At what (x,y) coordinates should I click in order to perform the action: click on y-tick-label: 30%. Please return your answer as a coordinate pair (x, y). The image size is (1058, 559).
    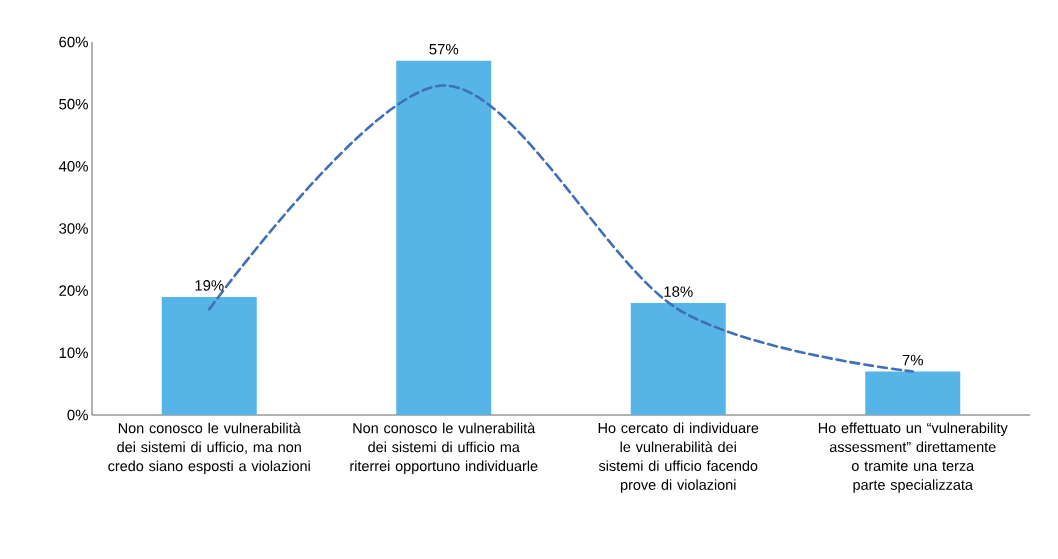
    Looking at the image, I should click on (73, 228).